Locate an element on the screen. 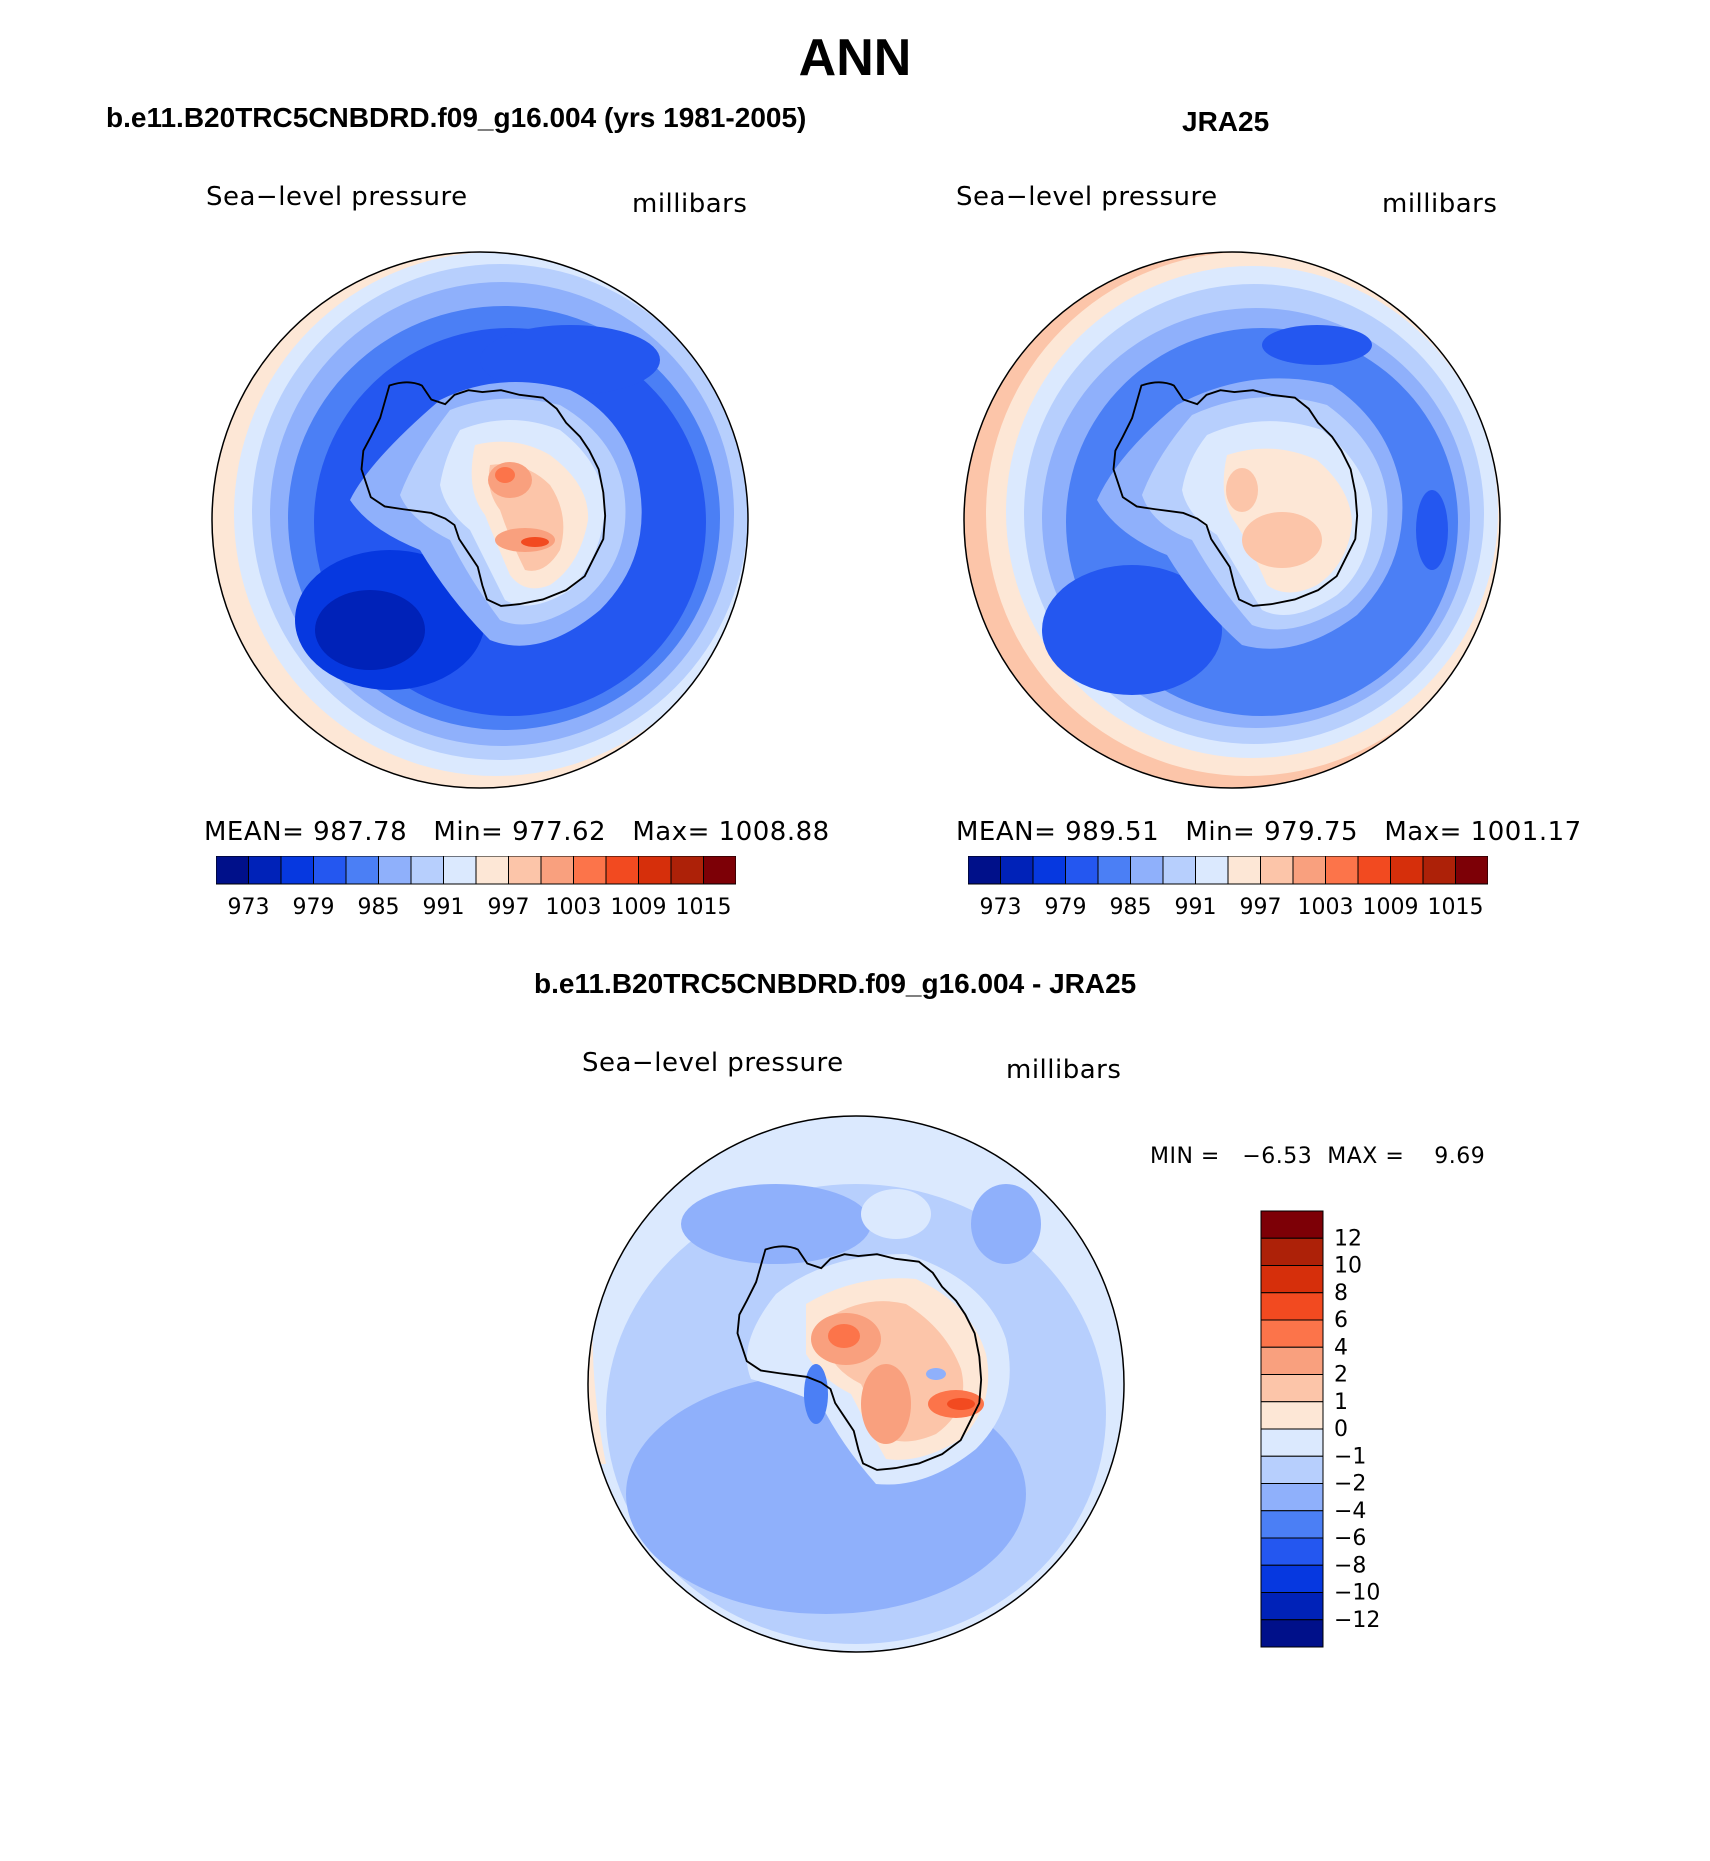  obs-stats: MEAN= 989.51 Min= 979.75 Max= 1001.17 is located at coordinates (1269, 832).